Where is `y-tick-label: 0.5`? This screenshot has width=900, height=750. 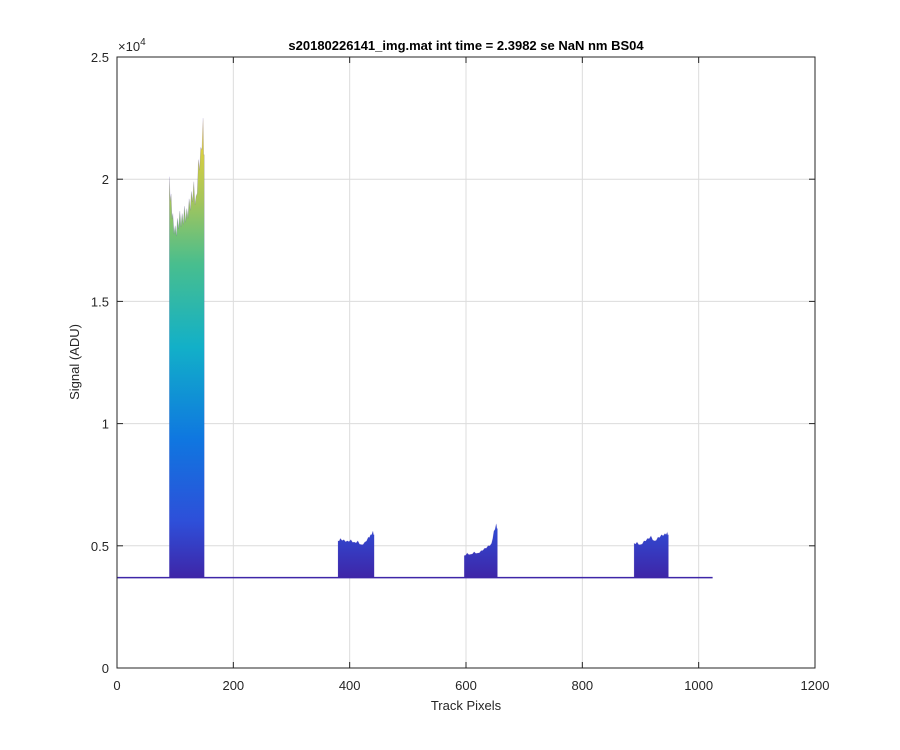
y-tick-label: 0.5 is located at coordinates (100, 546).